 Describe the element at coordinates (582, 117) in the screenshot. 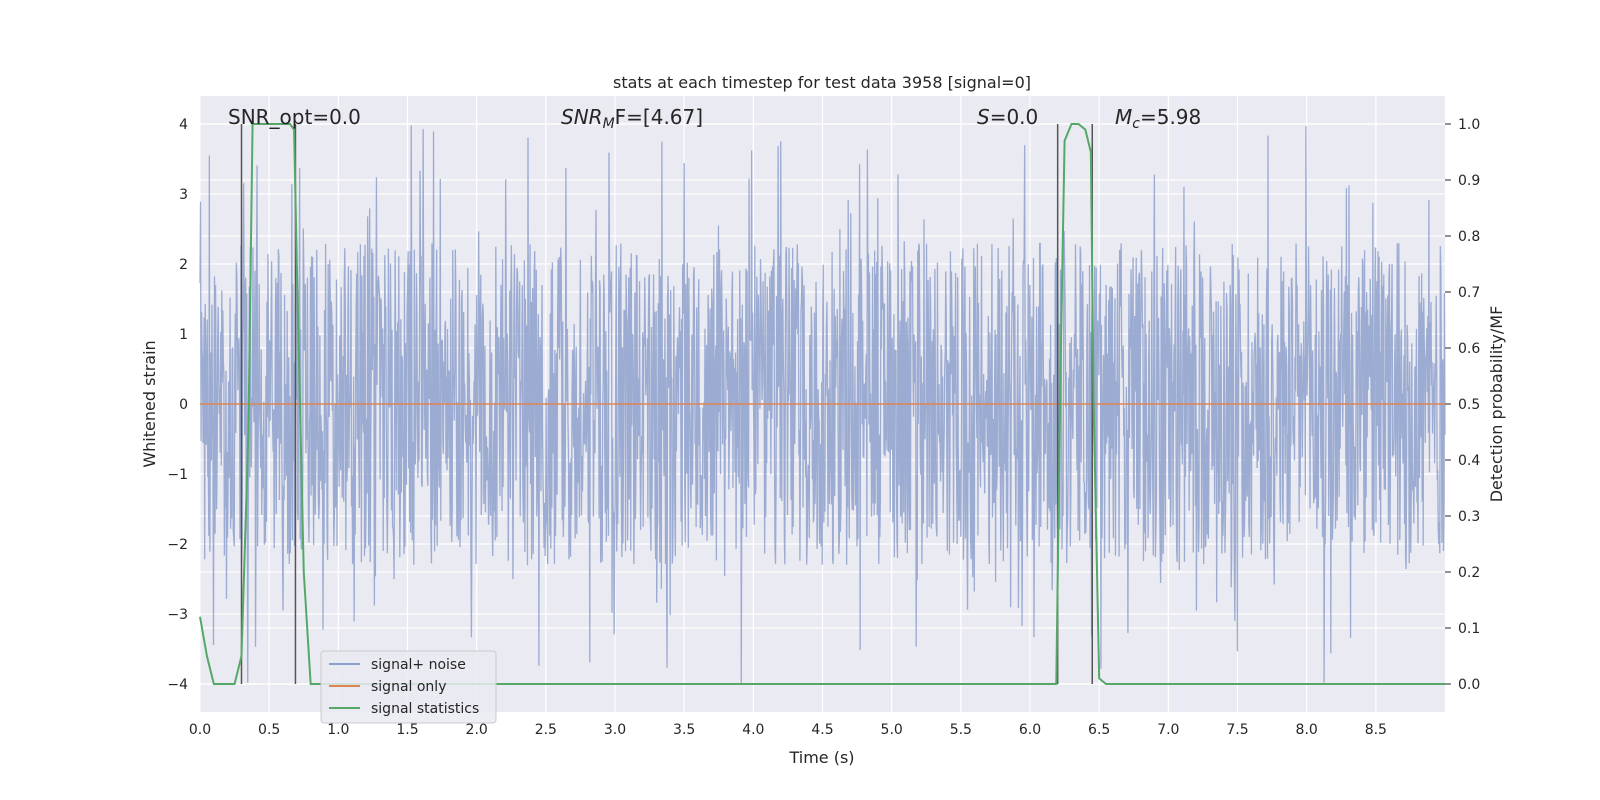

I see `annotation-snr-mf-prefix: SNR` at that location.